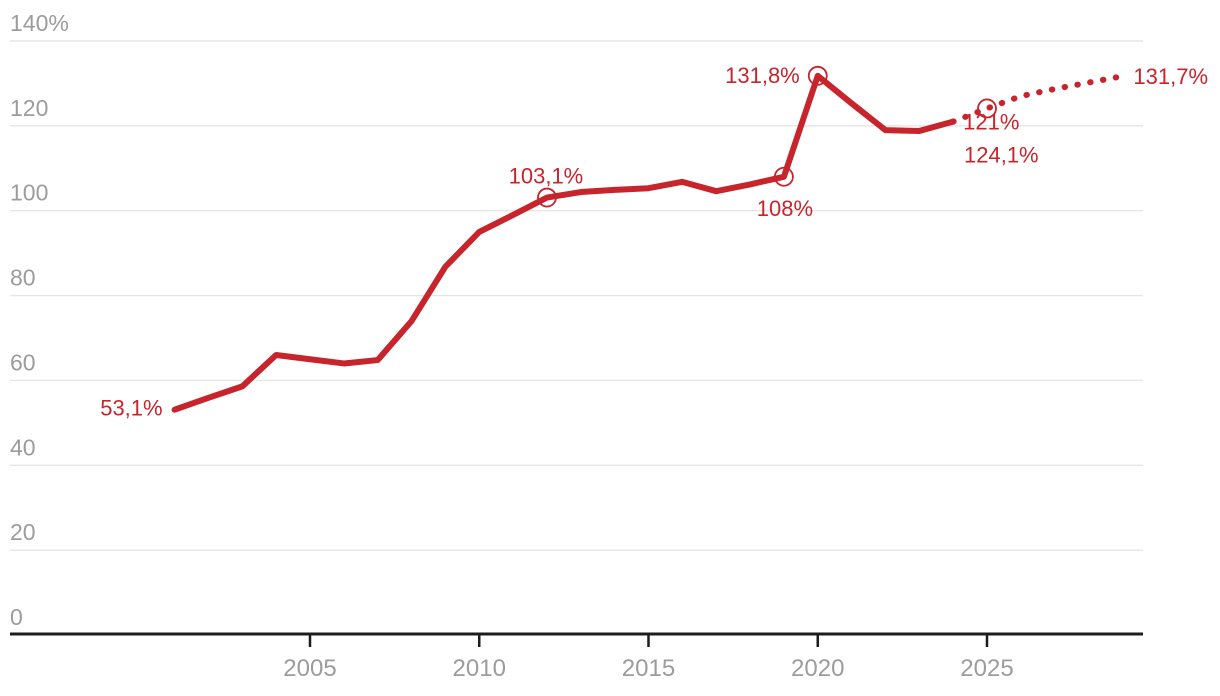 This screenshot has width=1220, height=696. Describe the element at coordinates (762, 75) in the screenshot. I see `data-point-label: 131,8%` at that location.